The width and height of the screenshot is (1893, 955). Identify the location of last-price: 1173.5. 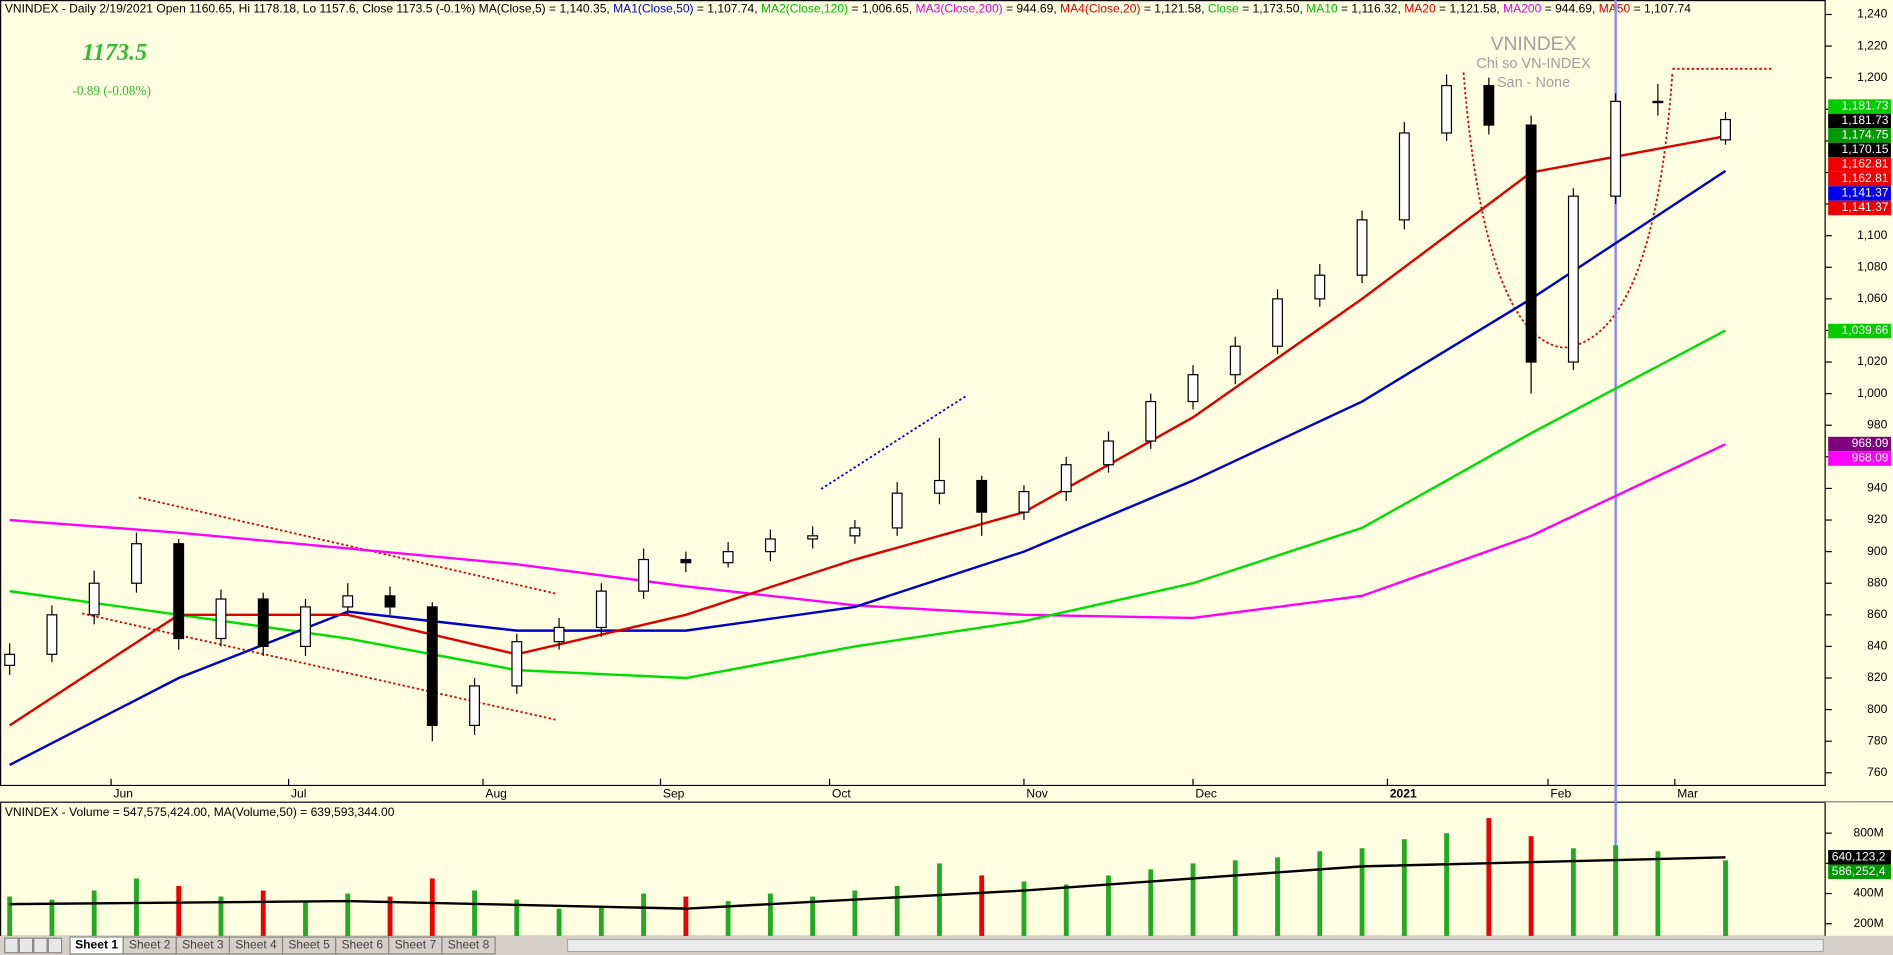
(114, 52).